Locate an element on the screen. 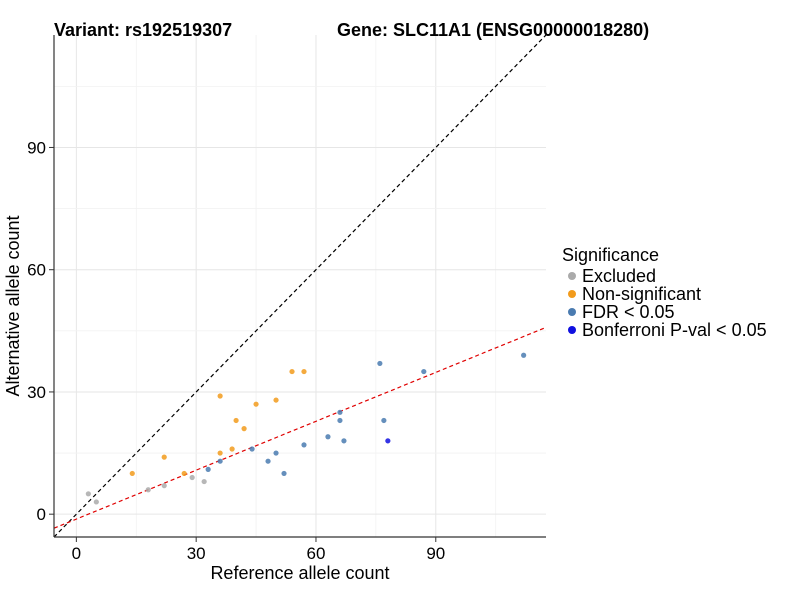 The height and width of the screenshot is (600, 800). legend-label-bonferroni: Bonferroni P-val < 0.05 is located at coordinates (674, 330).